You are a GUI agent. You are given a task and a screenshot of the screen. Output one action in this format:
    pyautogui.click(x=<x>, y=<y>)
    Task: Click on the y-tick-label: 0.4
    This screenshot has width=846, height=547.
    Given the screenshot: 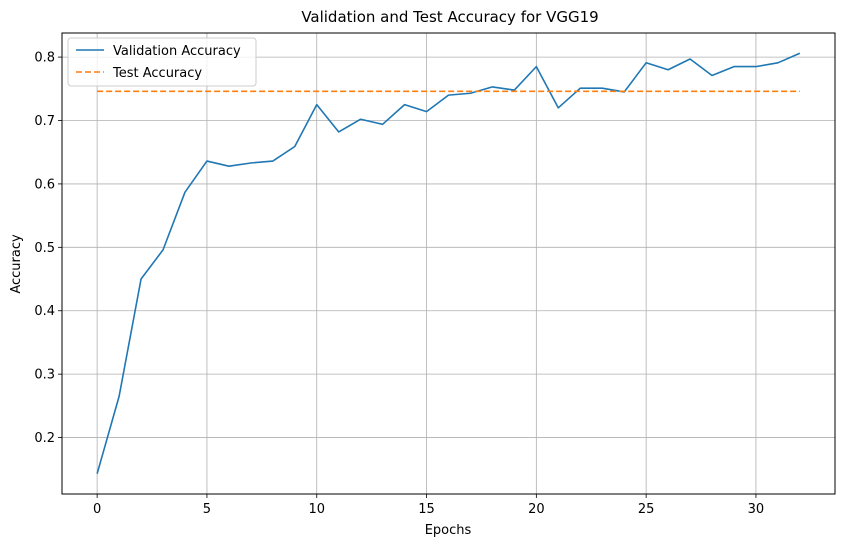 What is the action you would take?
    pyautogui.click(x=44, y=311)
    